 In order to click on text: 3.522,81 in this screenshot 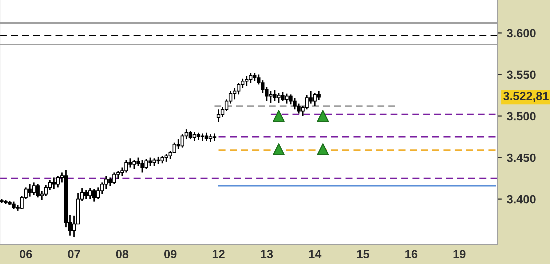, I will do `click(526, 97)`.